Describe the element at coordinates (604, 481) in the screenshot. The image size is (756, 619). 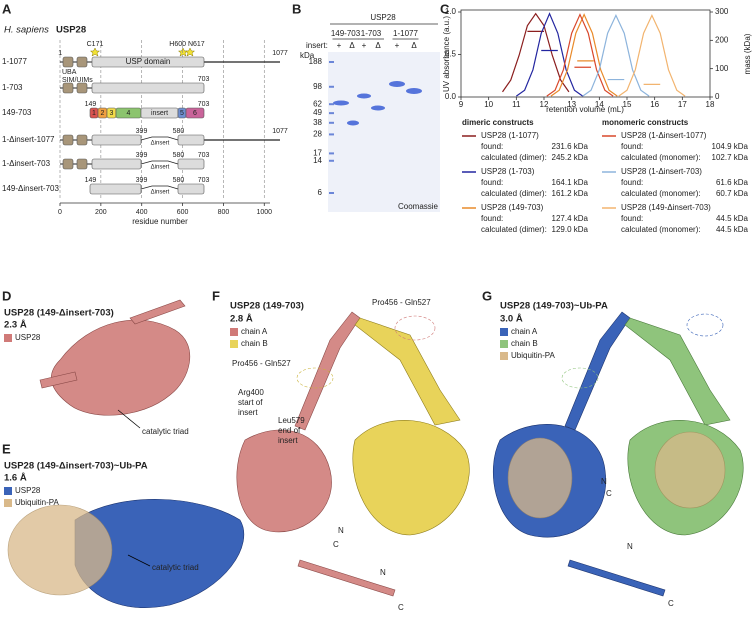
I see `terminus: N` at that location.